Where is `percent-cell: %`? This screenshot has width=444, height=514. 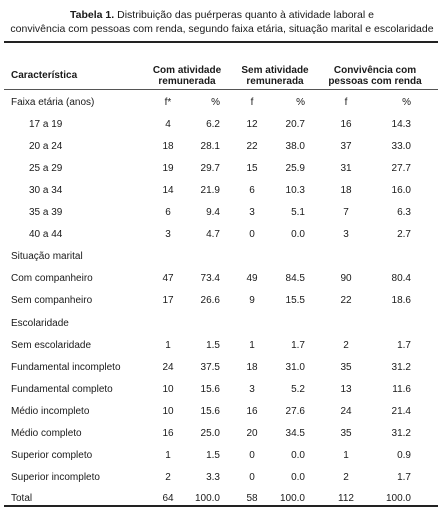
percent-cell: % is located at coordinates (300, 102).